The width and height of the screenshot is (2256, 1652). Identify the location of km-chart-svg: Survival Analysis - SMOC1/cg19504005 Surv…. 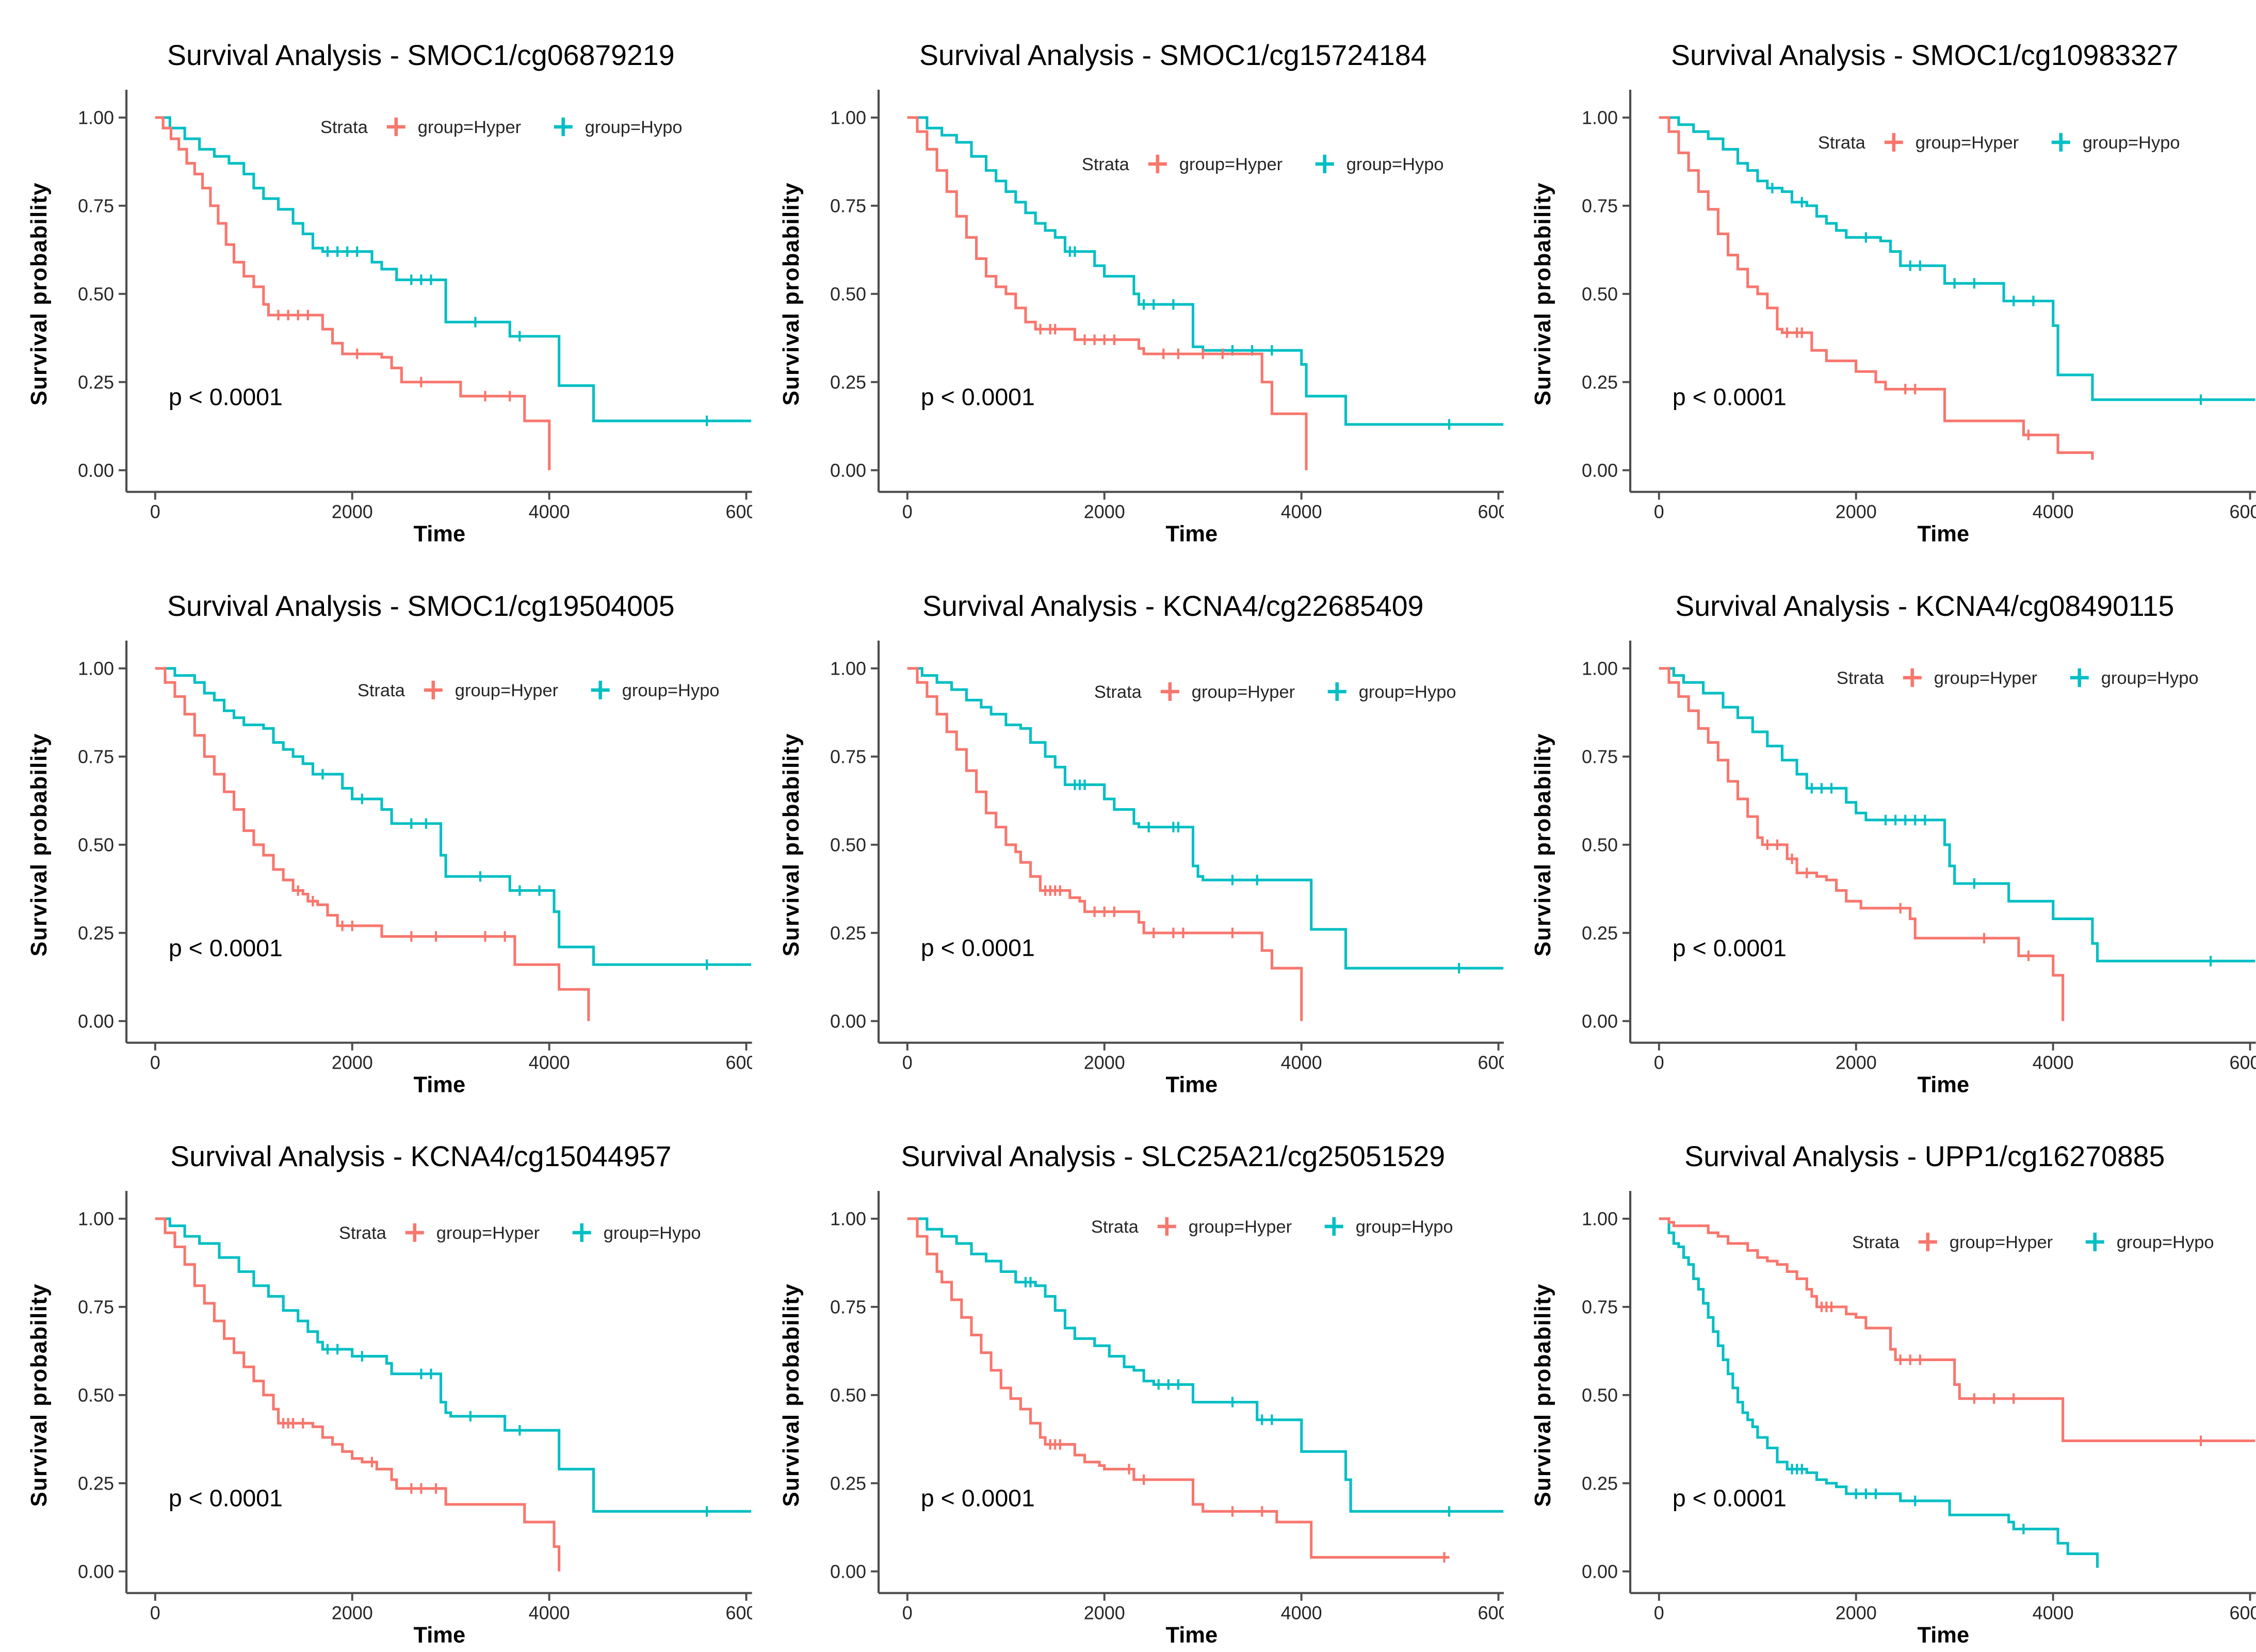
(376, 826).